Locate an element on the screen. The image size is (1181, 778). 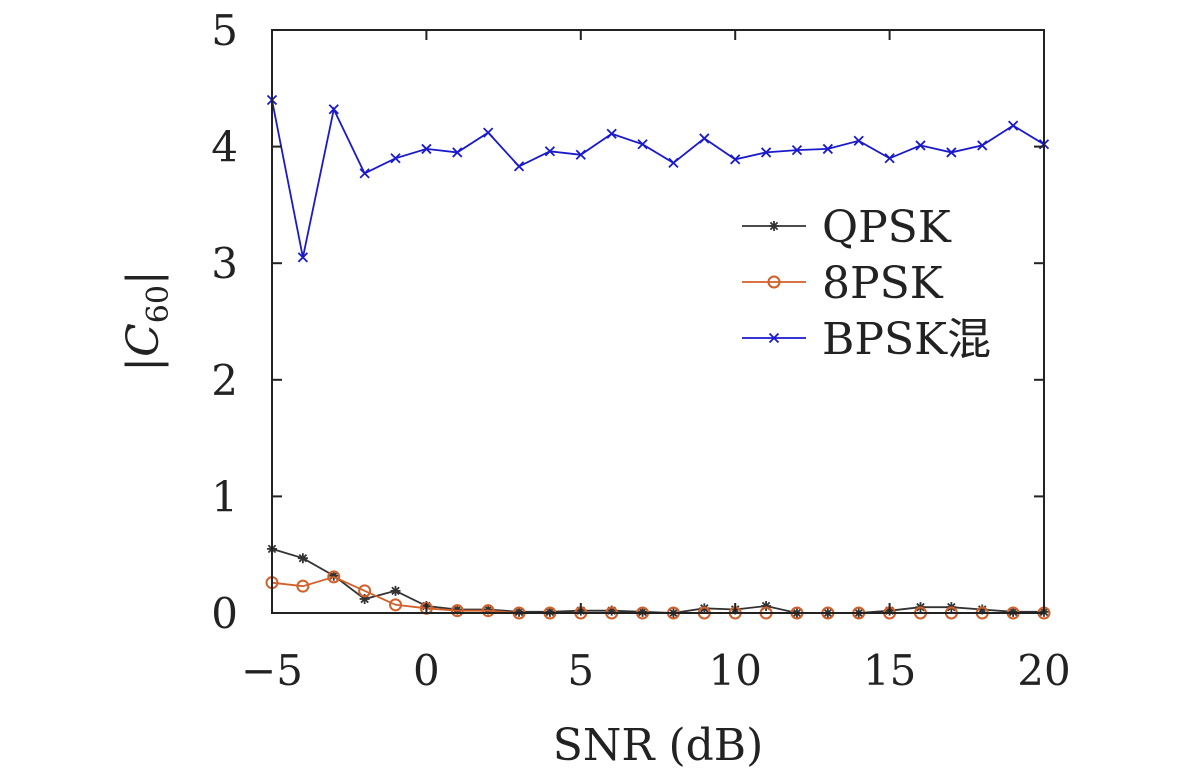
y-axis-title-bar-left: | is located at coordinates (143, 364).